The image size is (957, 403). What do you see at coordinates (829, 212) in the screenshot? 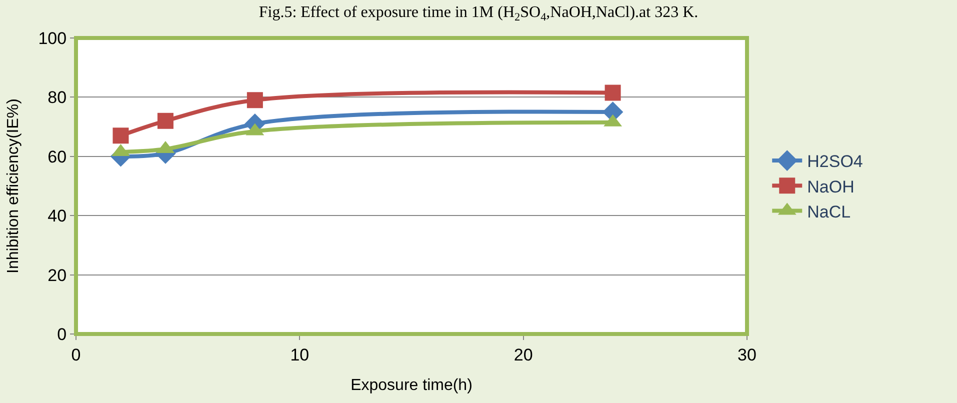
I see `legend-label: NaCL` at bounding box center [829, 212].